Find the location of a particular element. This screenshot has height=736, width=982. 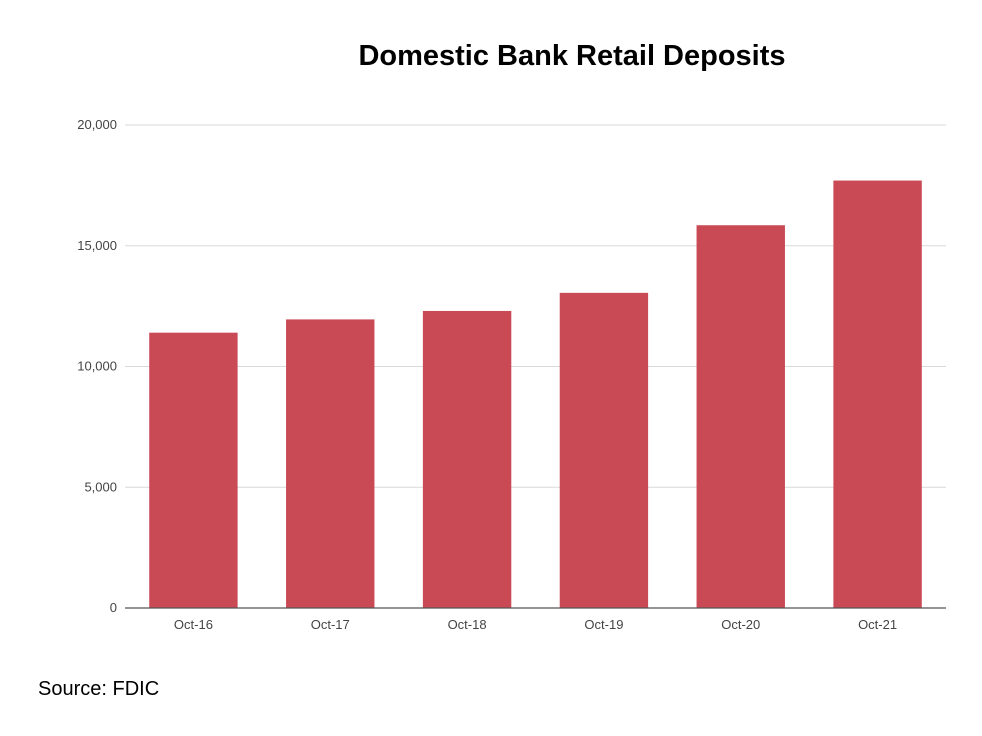

x-tick-label: Oct-20 is located at coordinates (740, 624).